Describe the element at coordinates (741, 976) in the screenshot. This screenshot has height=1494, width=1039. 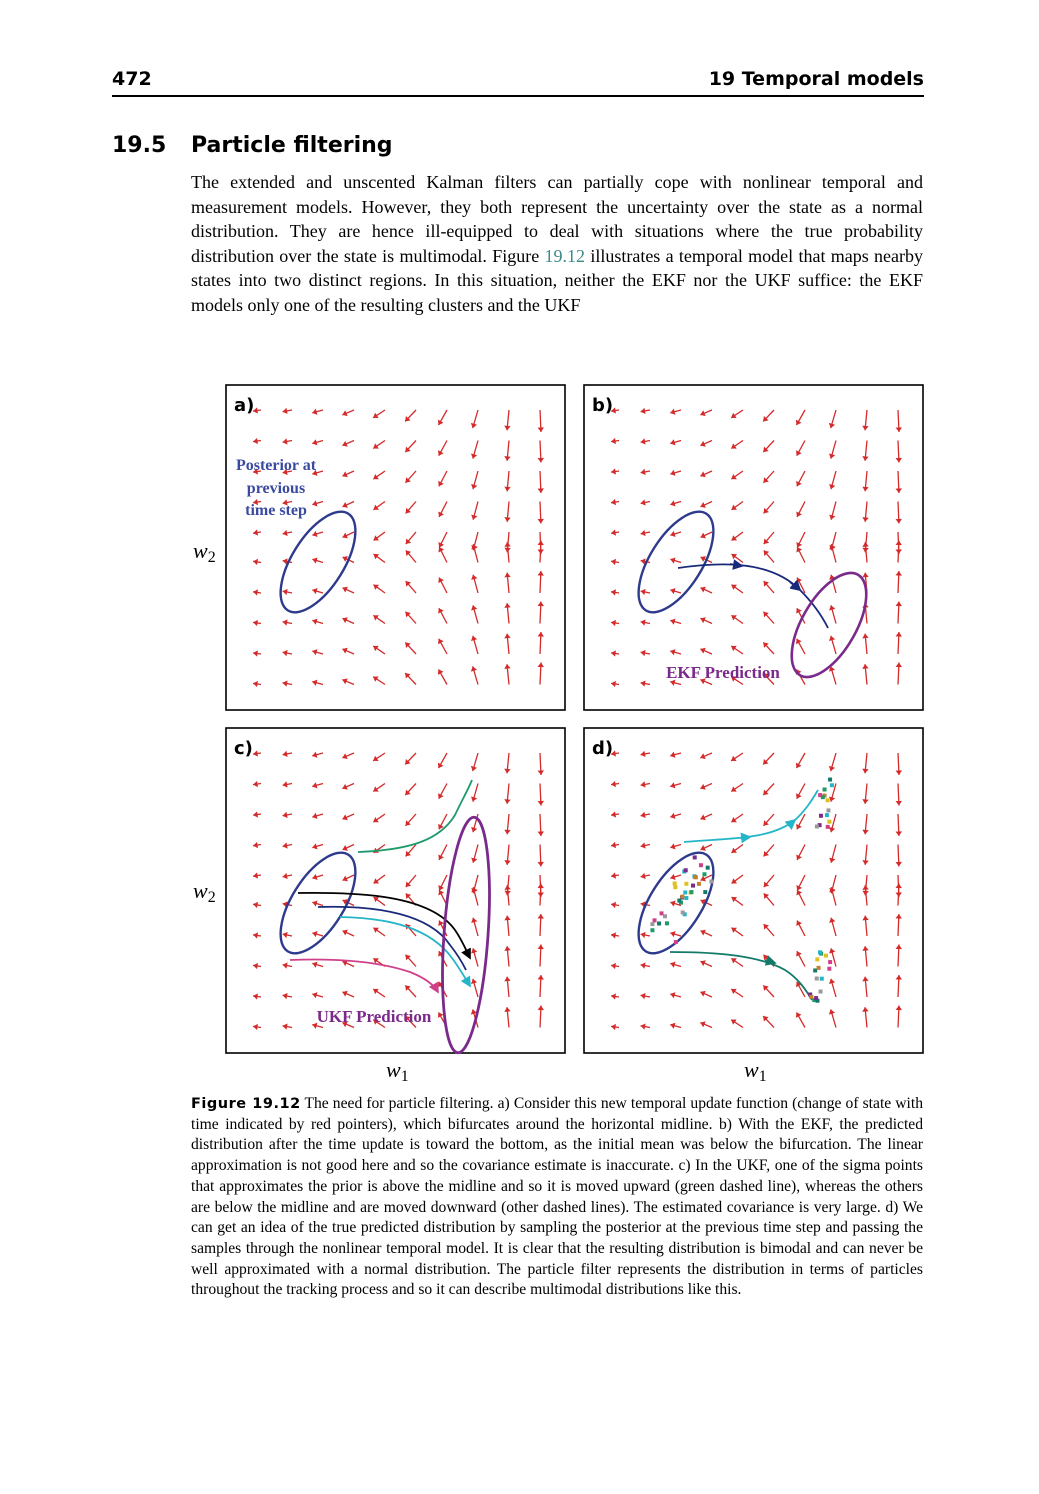
I see `particle-path-down` at that location.